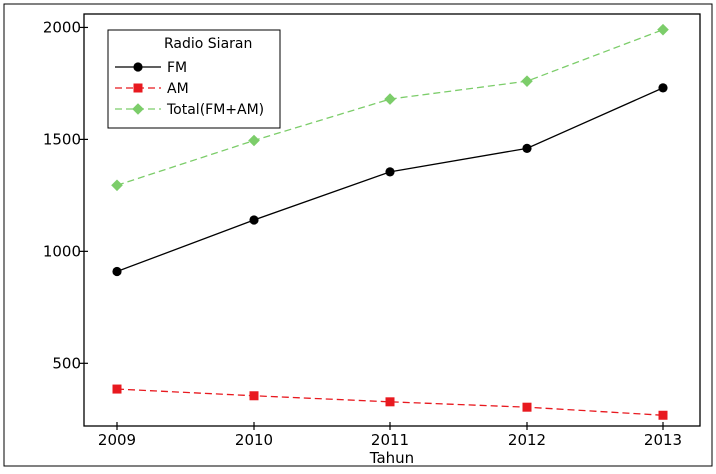 This screenshot has height=474, width=716. Describe the element at coordinates (152, 89) in the screenshot. I see `legend-entry: AM` at that location.